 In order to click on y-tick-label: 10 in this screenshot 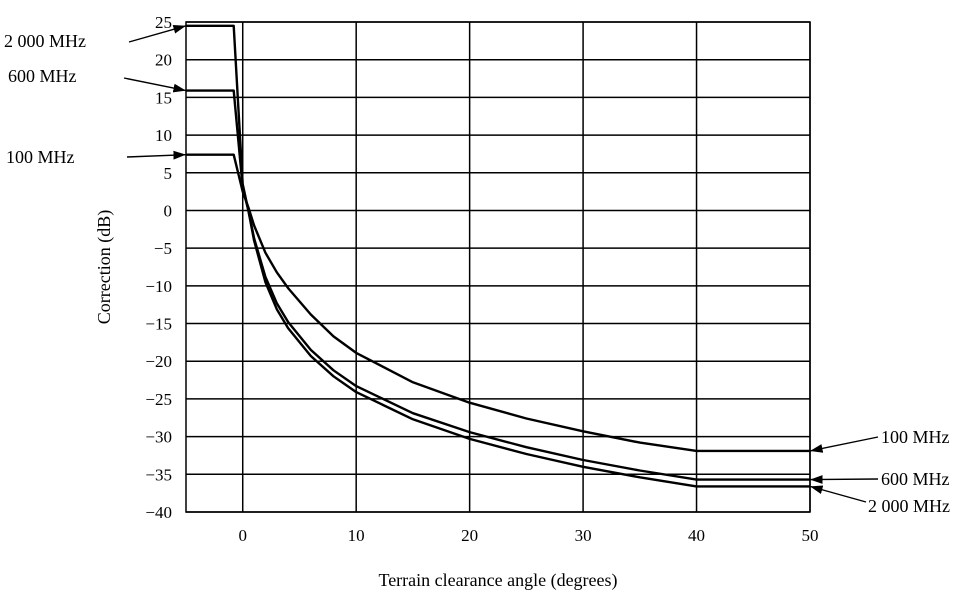, I will do `click(163, 135)`.